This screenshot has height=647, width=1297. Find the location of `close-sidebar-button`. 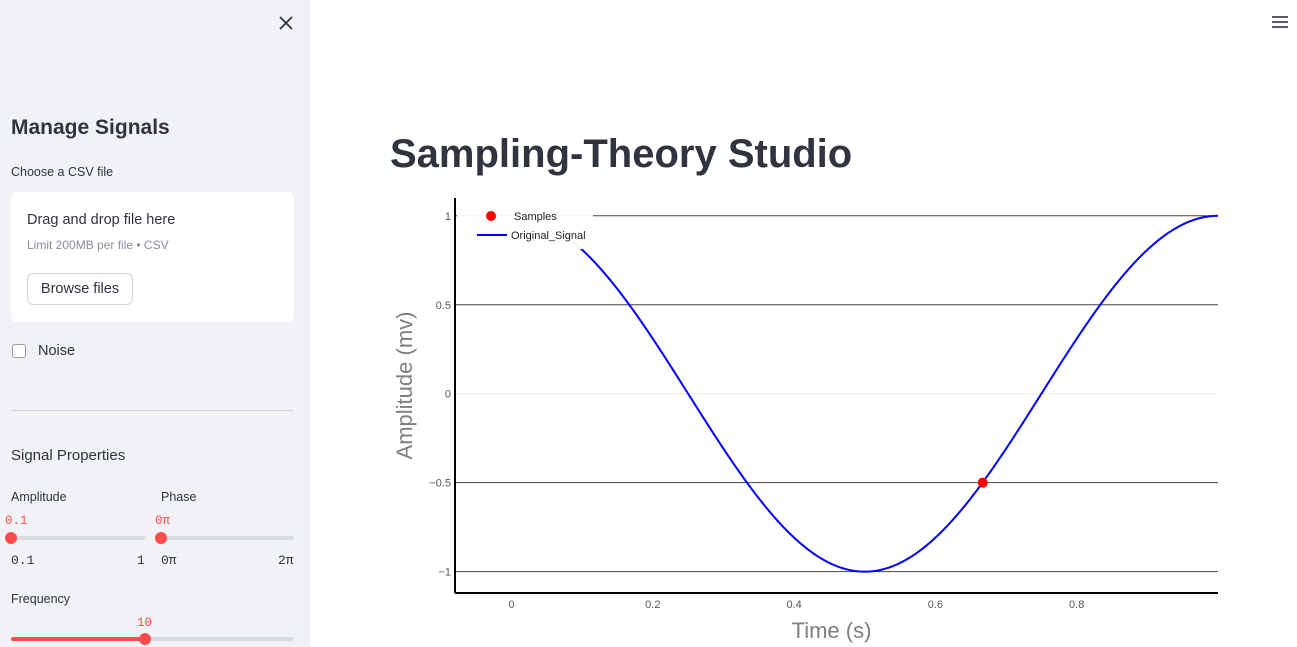

close-sidebar-button is located at coordinates (286, 23).